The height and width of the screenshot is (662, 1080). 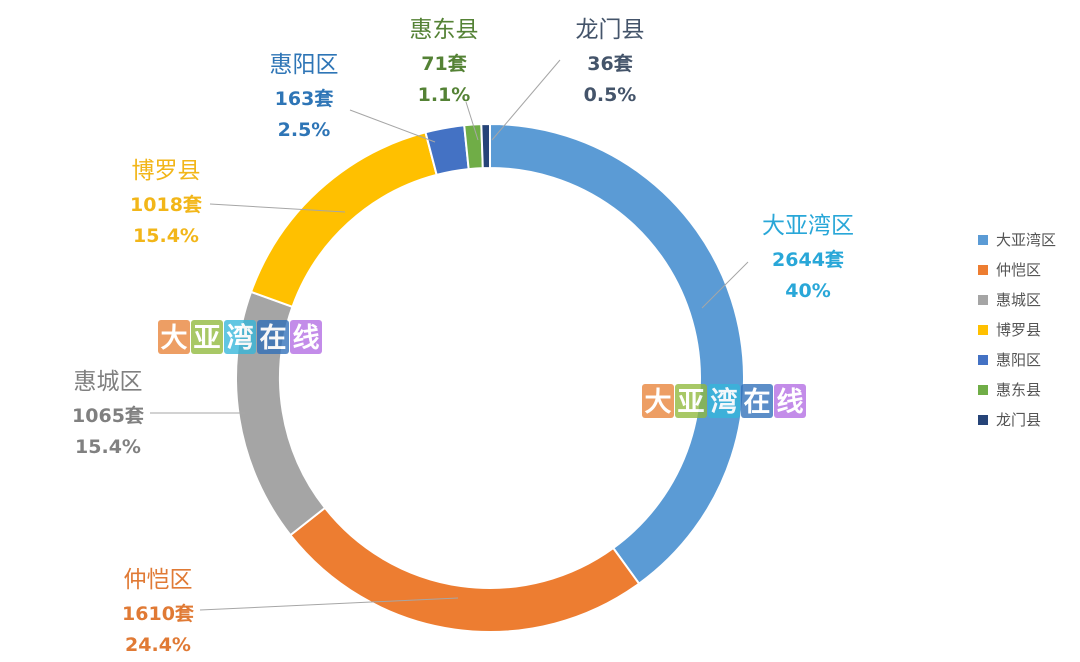 I want to click on slice-label-value-4: 163套, so click(x=305, y=98).